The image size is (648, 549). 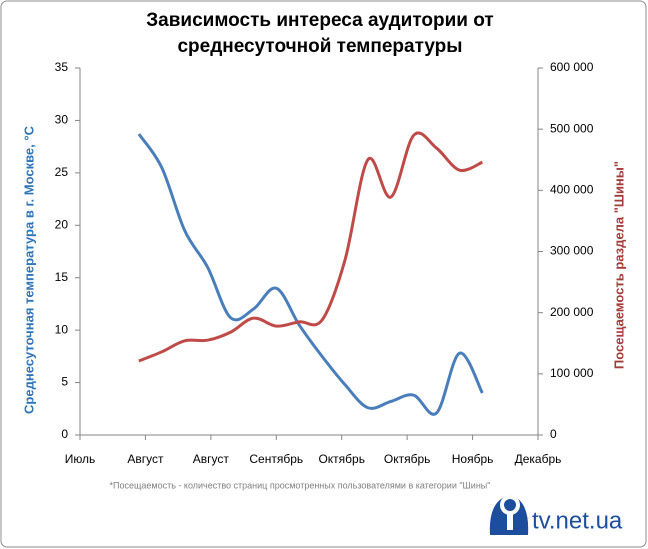 I want to click on x-tick-label: Июль, so click(x=80, y=459).